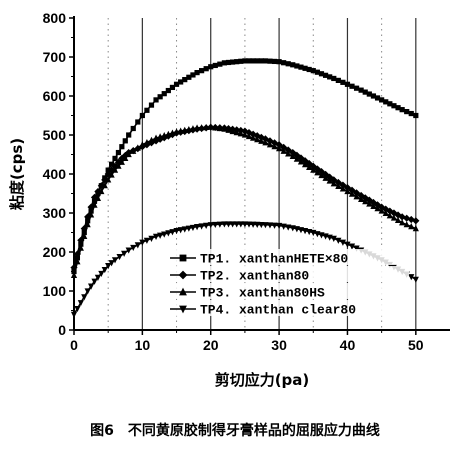  What do you see at coordinates (348, 345) in the screenshot?
I see `x-tick-label: 40` at bounding box center [348, 345].